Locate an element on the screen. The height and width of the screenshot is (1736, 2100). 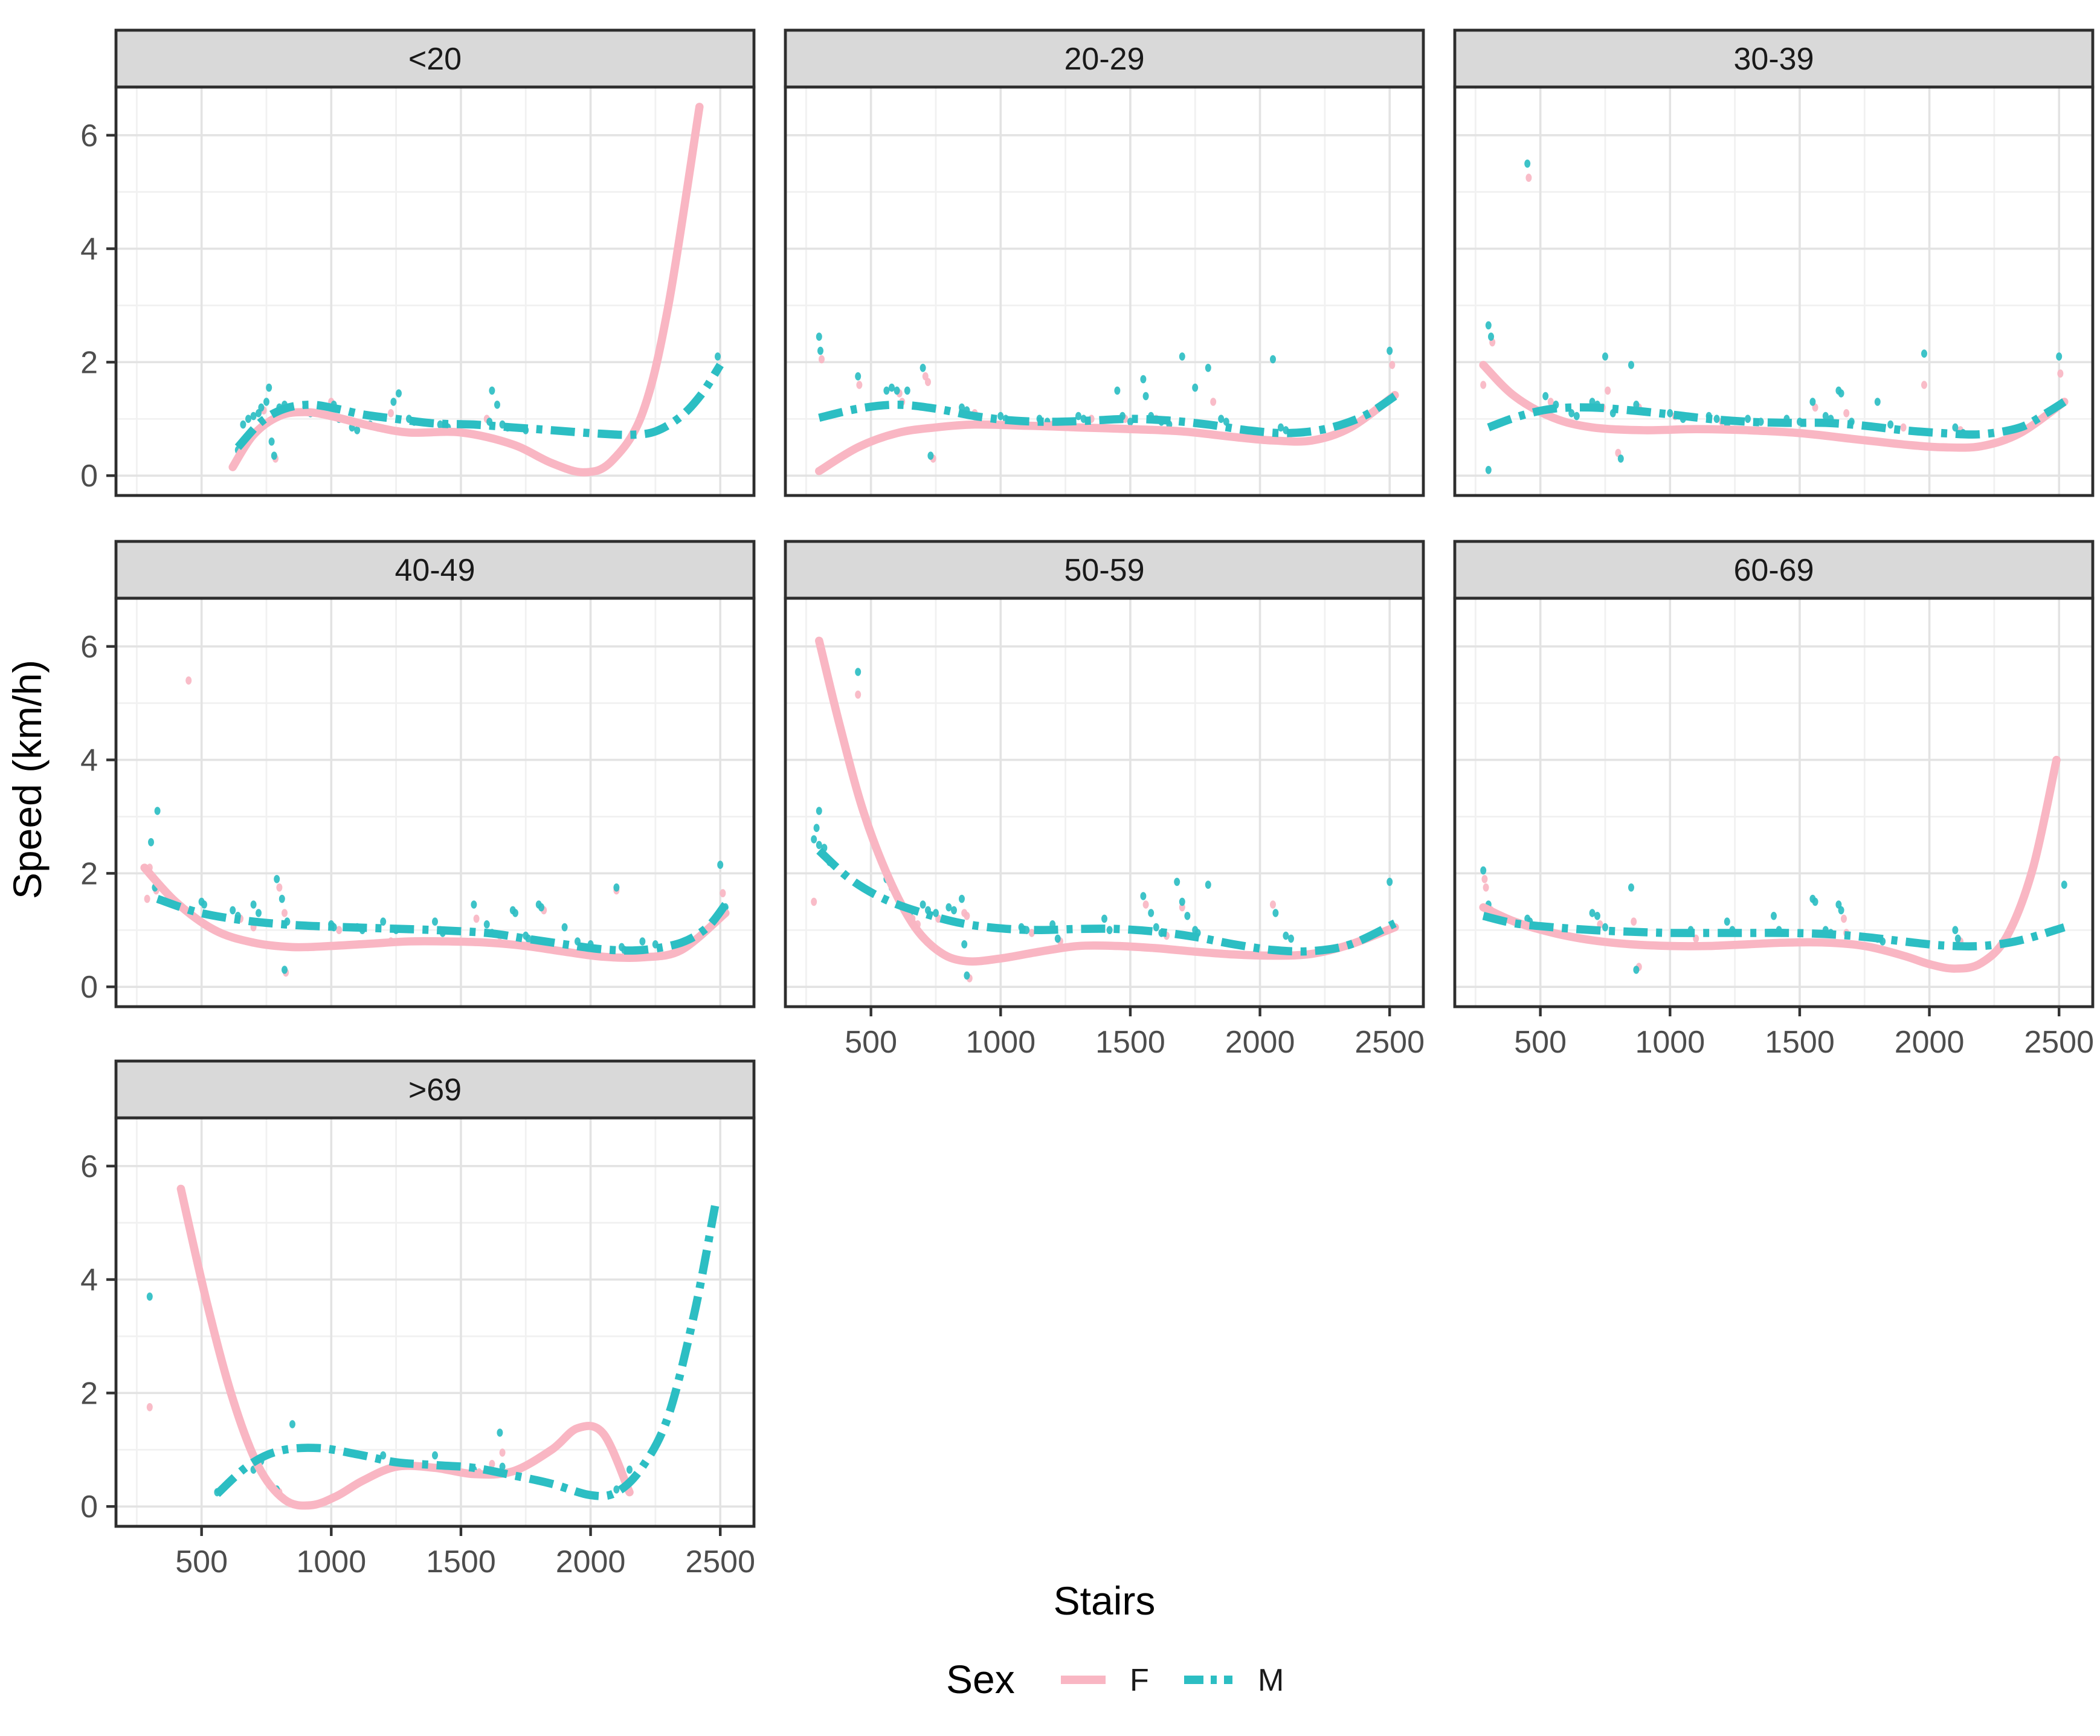
facet-strip-label: <20 is located at coordinates (435, 59).